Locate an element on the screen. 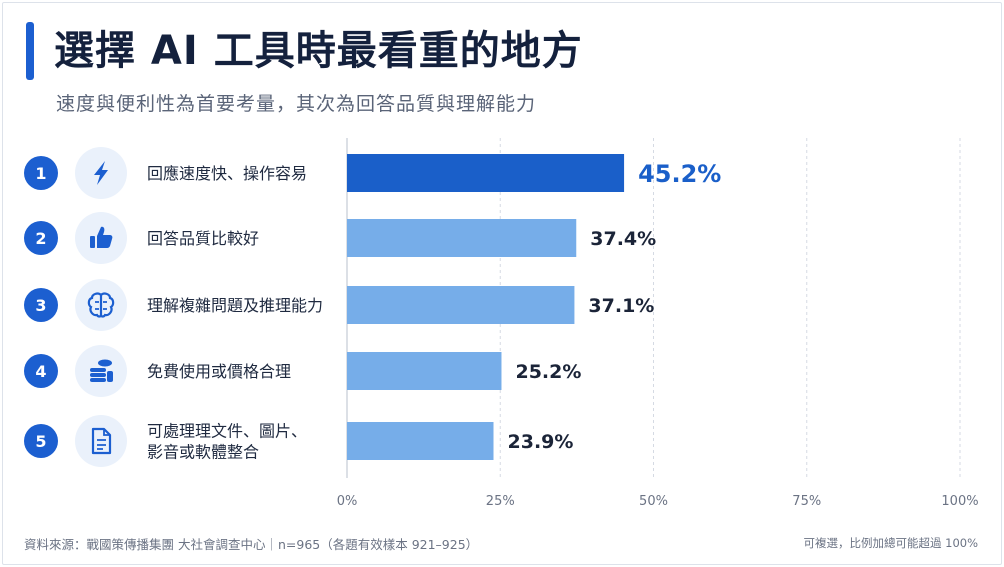  category-label: 免費使用或價格合理 is located at coordinates (219, 371).